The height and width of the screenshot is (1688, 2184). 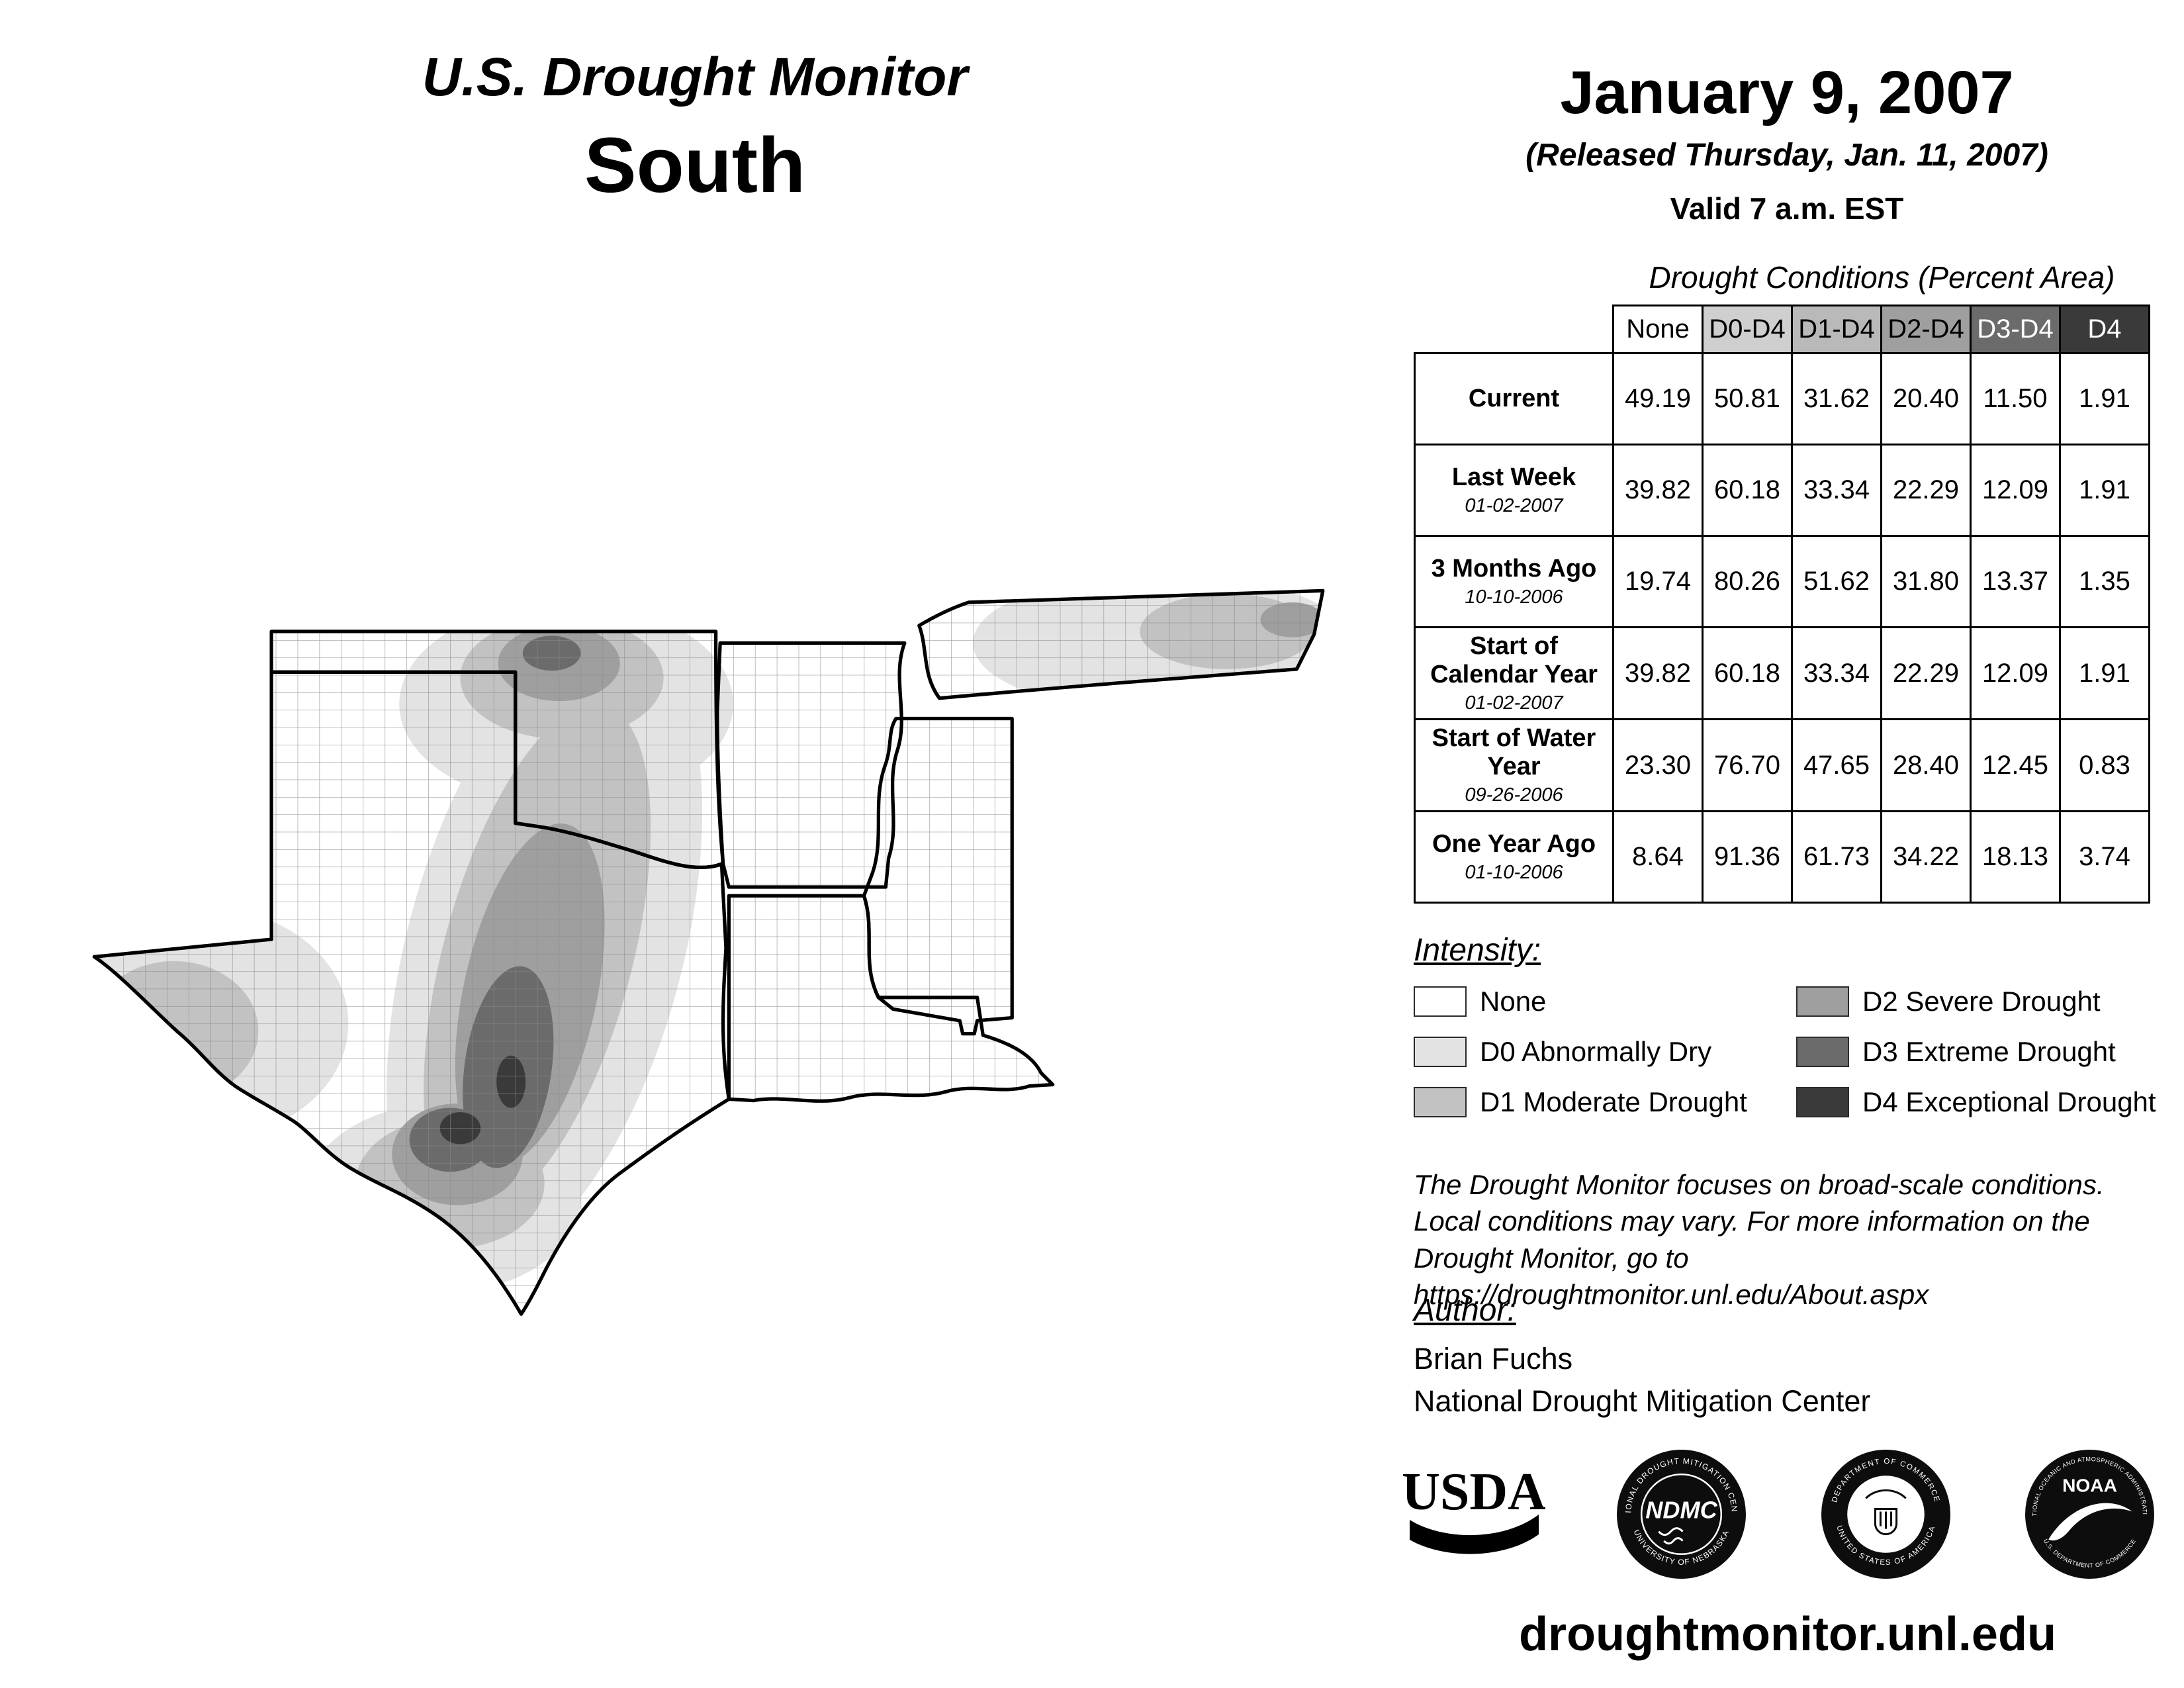 What do you see at coordinates (1747, 581) in the screenshot?
I see `table-cell: 80.26` at bounding box center [1747, 581].